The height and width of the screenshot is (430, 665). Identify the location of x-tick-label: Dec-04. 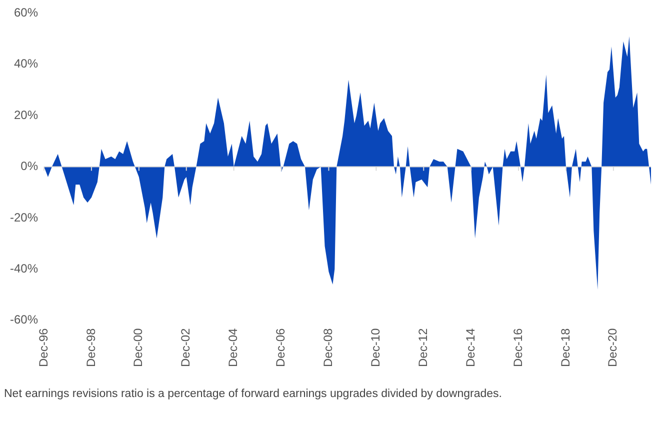
(233, 348).